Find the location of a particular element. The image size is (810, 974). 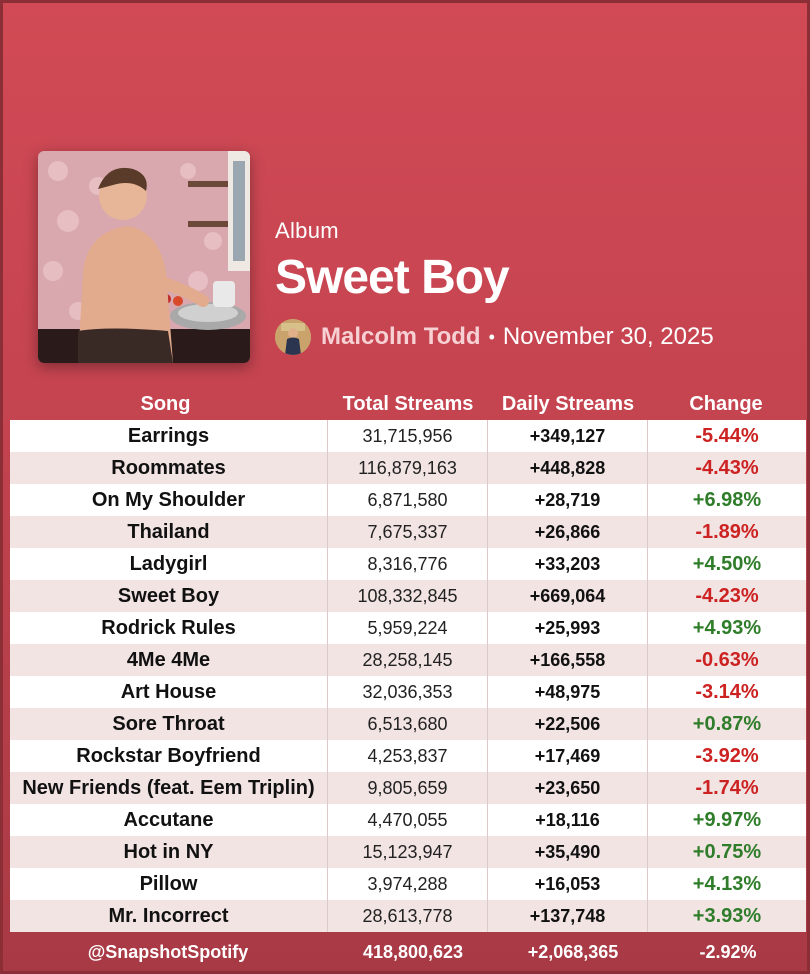

table-row: Hot in NY 15,123,947 +35,490 +0.75% is located at coordinates (408, 852).